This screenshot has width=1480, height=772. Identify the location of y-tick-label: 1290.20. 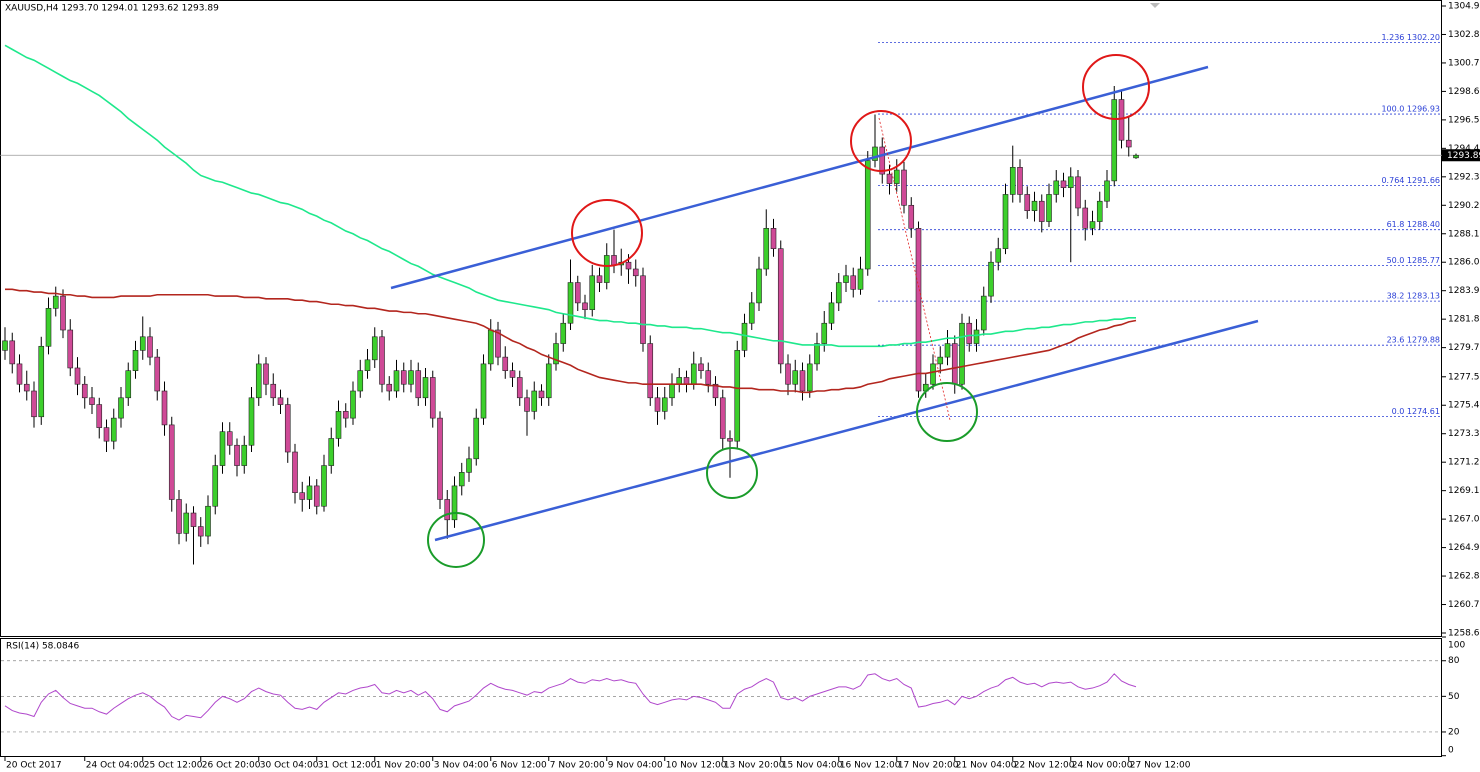
(1464, 206).